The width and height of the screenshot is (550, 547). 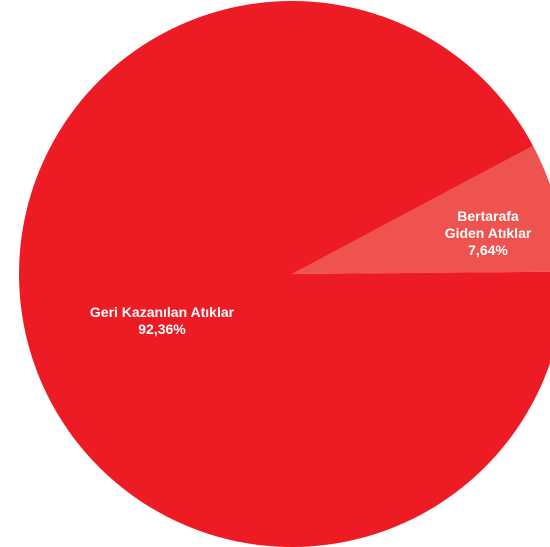 I want to click on pie-slice-label-line: Geri Kazanılan Atıklar, so click(x=162, y=312).